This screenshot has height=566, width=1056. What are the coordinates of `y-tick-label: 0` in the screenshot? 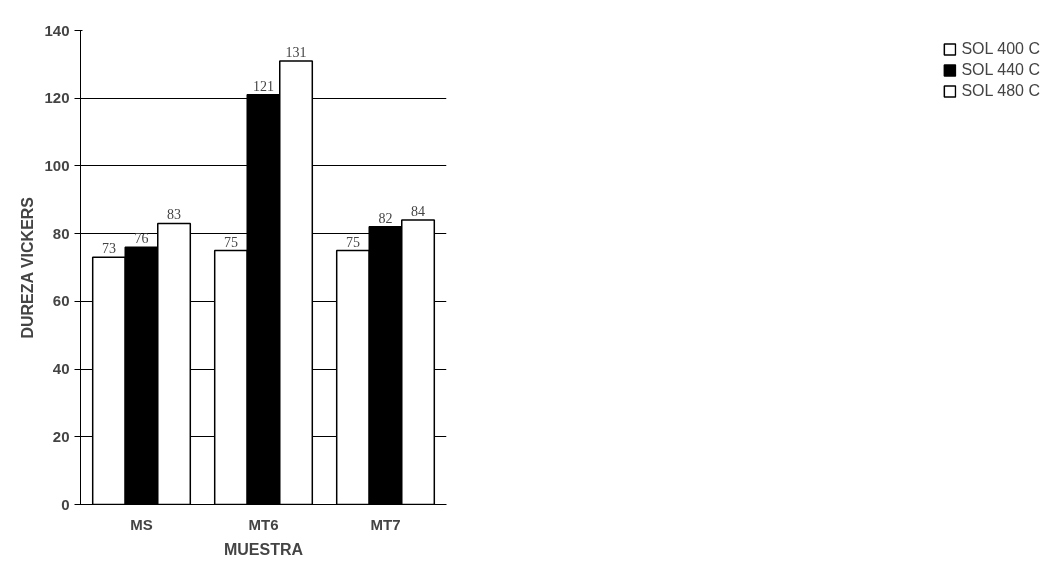 It's located at (65, 504).